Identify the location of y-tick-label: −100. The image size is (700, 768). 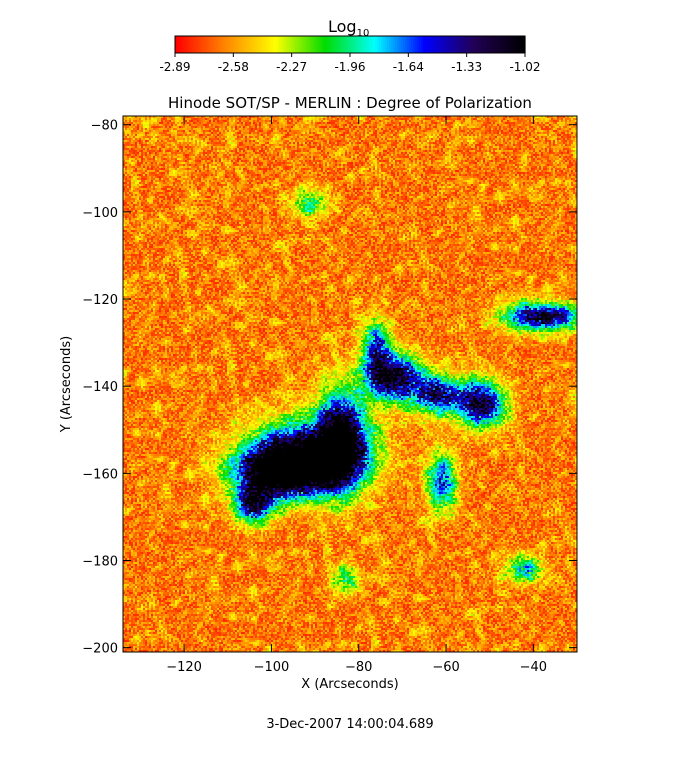
(100, 213).